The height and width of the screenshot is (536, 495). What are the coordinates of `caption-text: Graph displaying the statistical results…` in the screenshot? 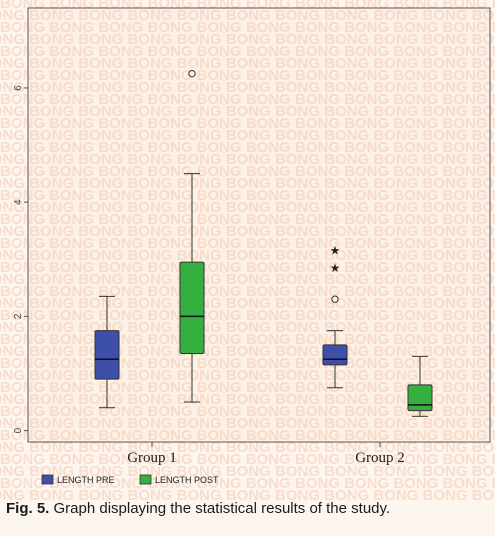 It's located at (220, 508).